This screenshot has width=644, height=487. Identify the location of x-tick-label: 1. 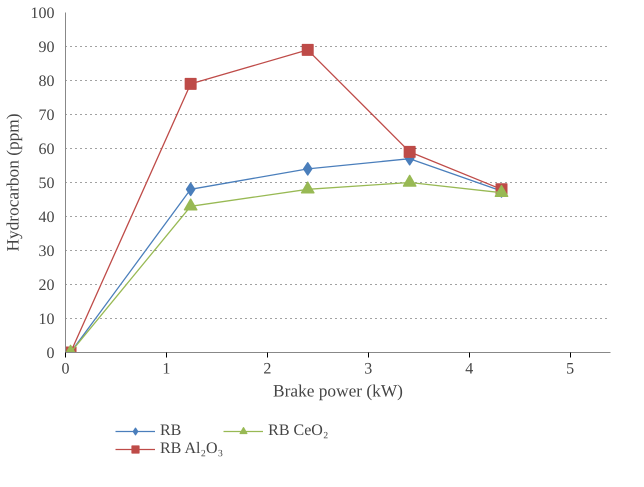
(166, 369).